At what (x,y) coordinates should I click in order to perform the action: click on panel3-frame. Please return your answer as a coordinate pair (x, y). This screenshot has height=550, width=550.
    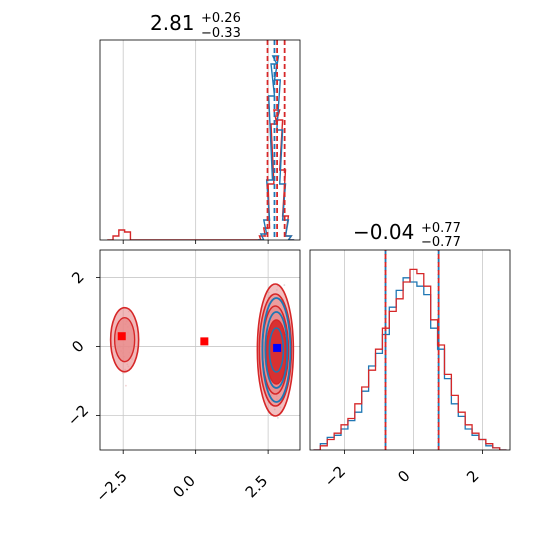
    Looking at the image, I should click on (410, 350).